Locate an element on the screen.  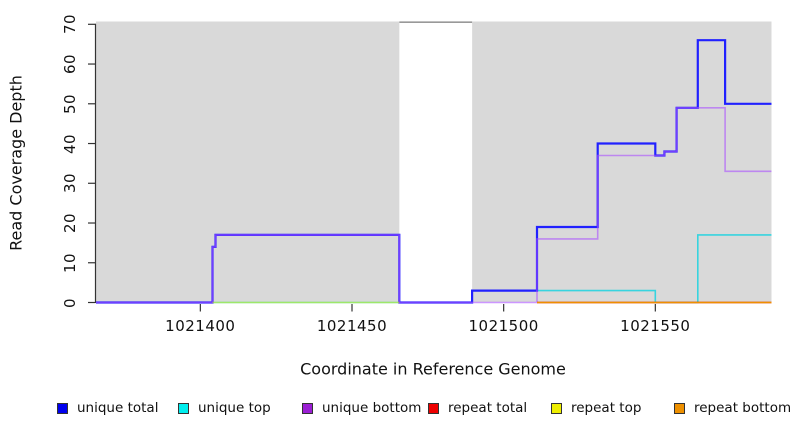
legend-item-unique-total: unique total is located at coordinates (107, 408).